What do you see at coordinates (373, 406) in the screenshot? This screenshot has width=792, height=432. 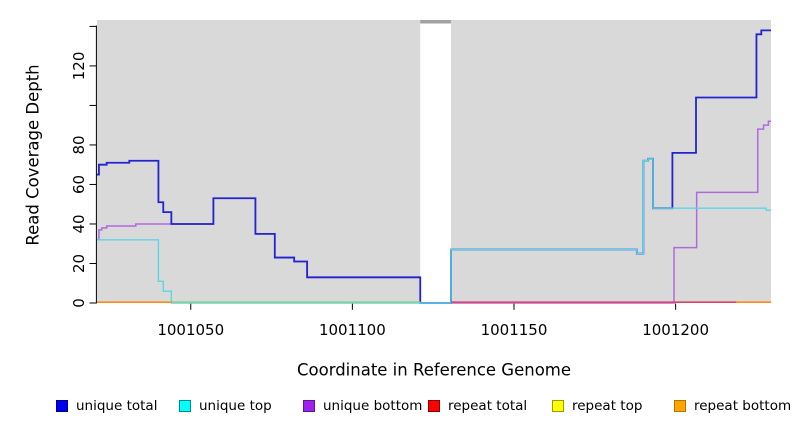 I see `legend-label: unique bottom` at bounding box center [373, 406].